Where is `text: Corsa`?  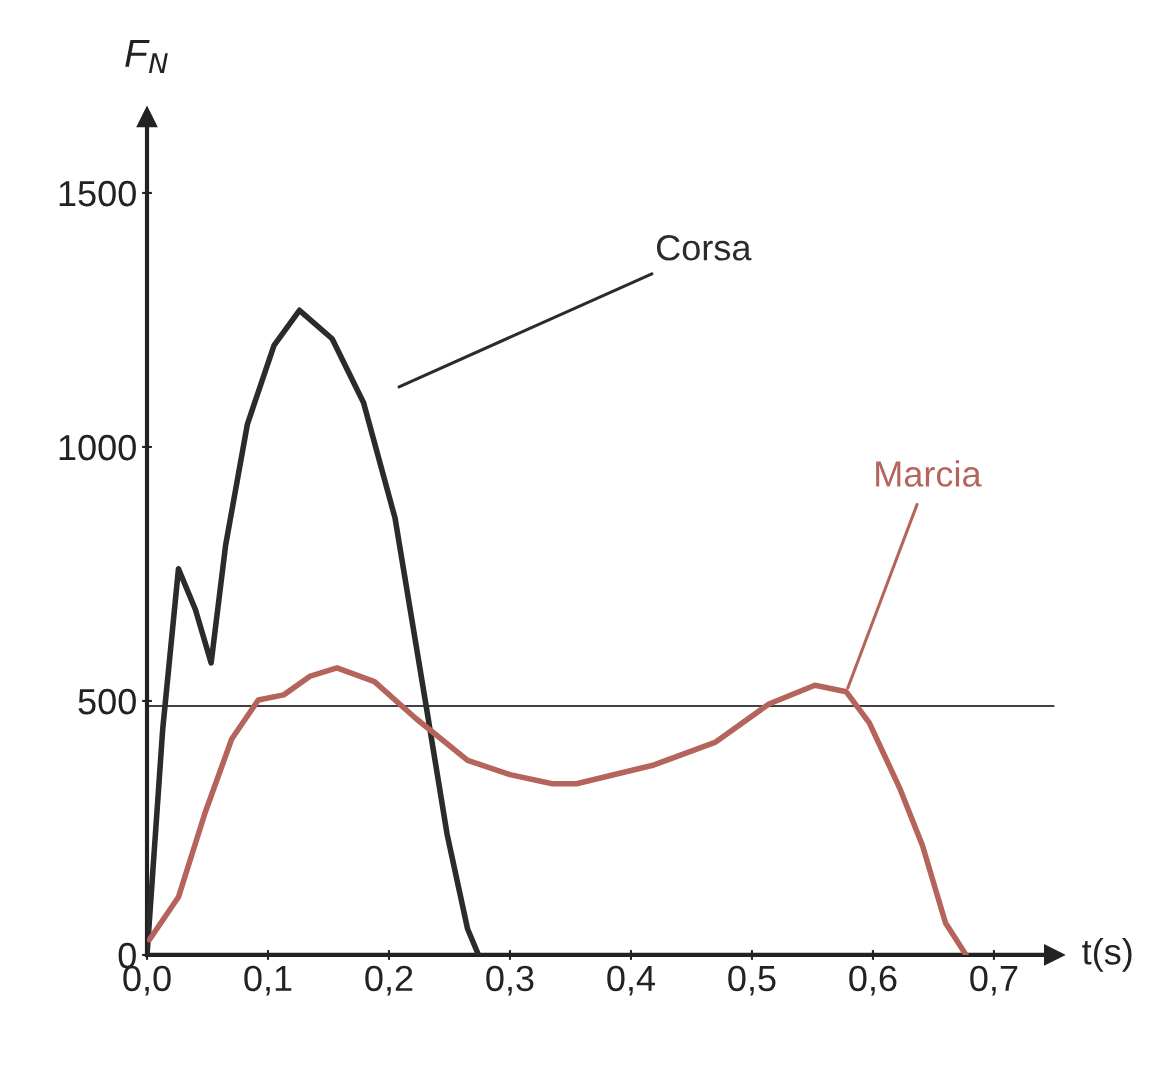 text: Corsa is located at coordinates (704, 247).